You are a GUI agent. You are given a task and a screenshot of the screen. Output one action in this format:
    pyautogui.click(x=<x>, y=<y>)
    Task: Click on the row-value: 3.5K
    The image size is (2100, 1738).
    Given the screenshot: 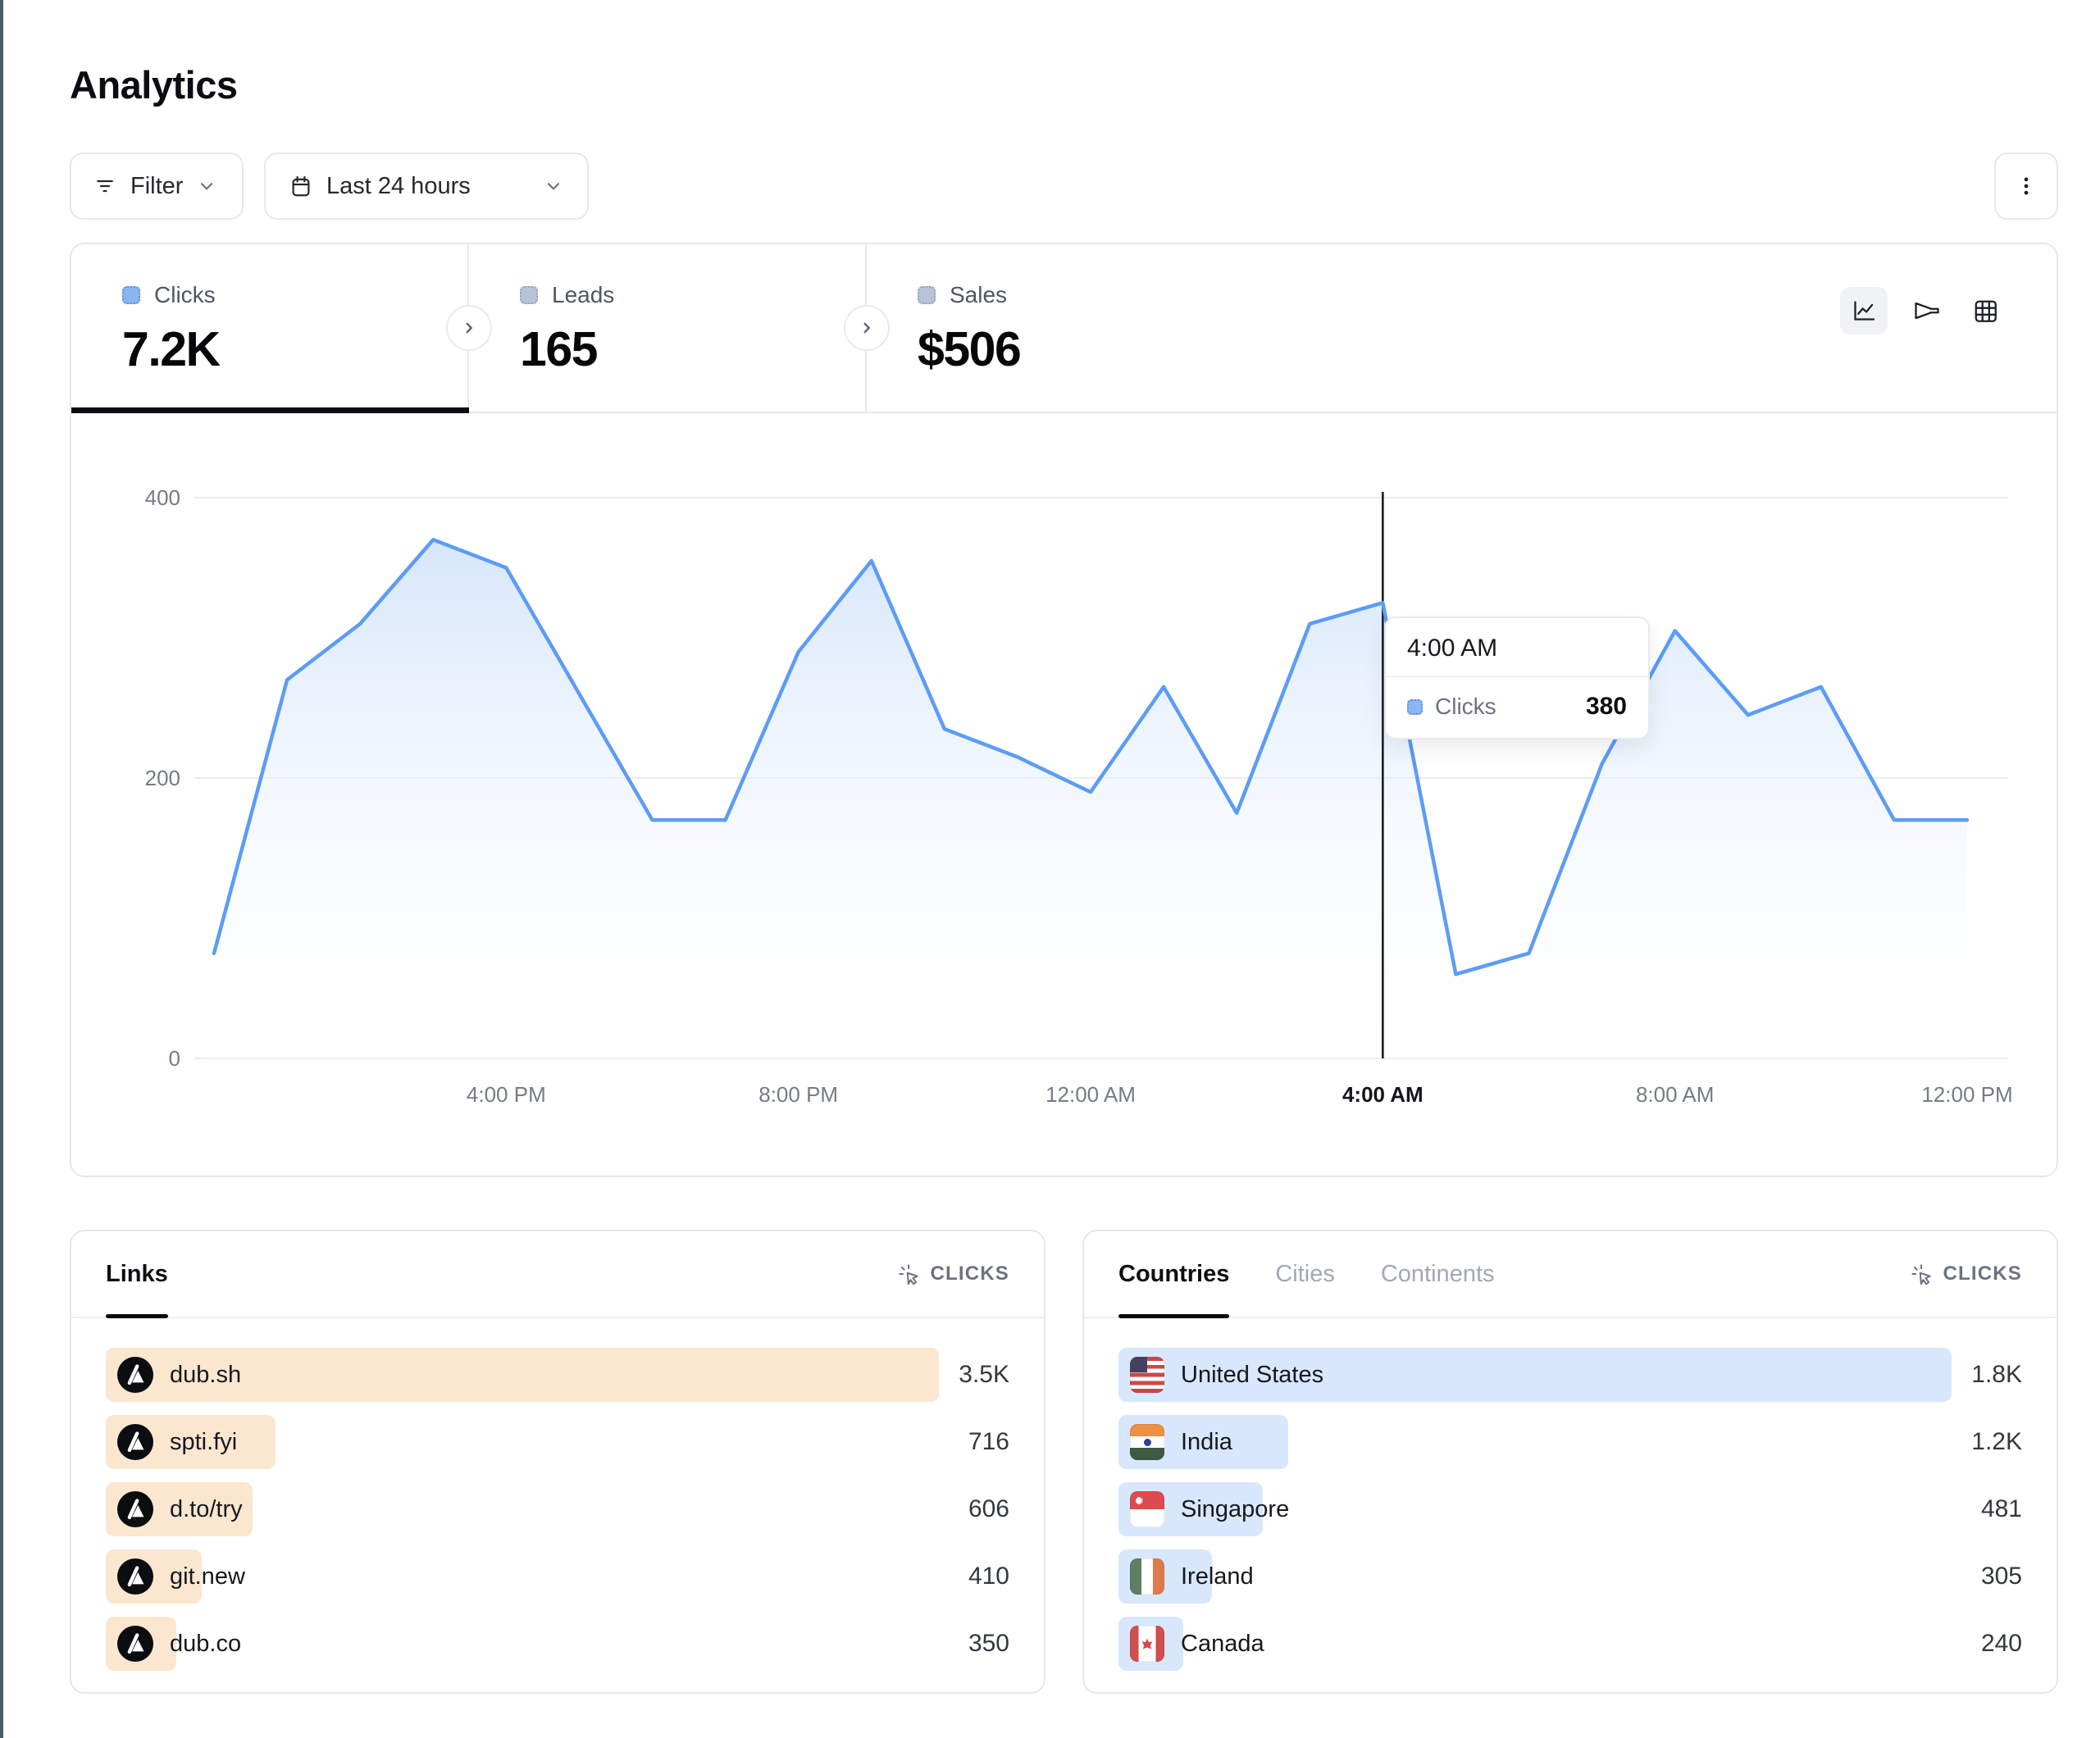 What is the action you would take?
    pyautogui.click(x=984, y=1374)
    